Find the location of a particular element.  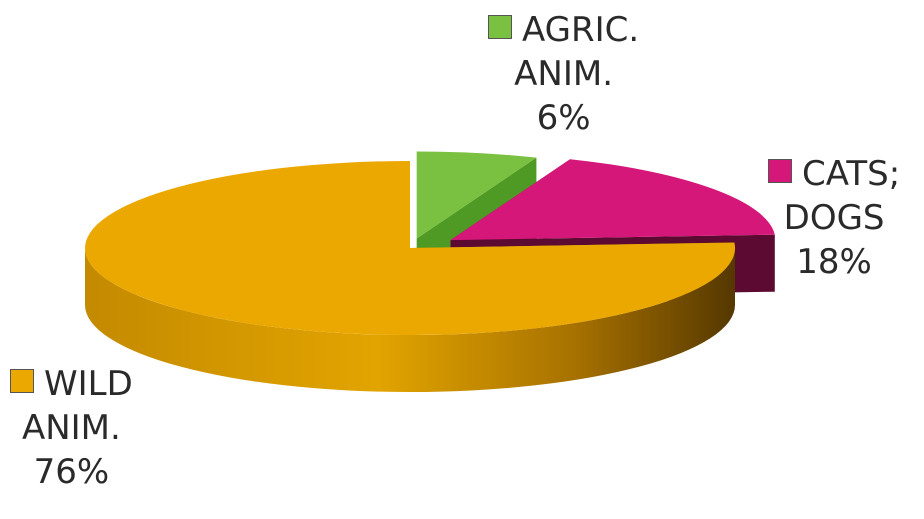

legend-label-agric-2: ANIM. is located at coordinates (564, 74).